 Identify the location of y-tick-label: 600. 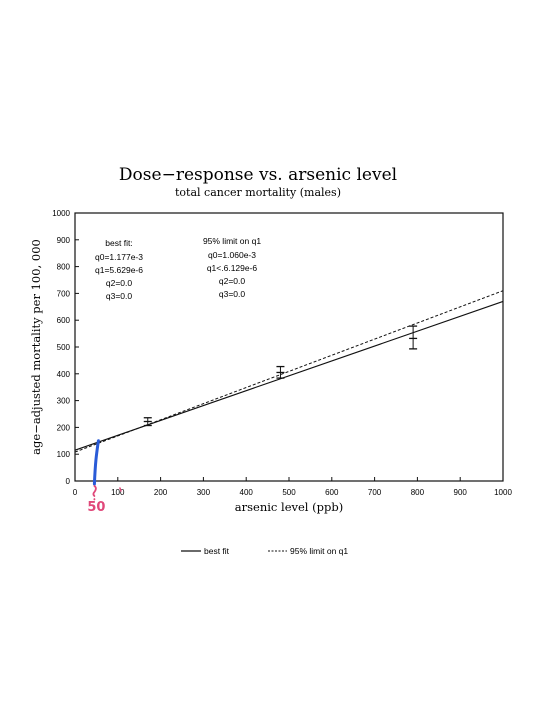
(64, 320).